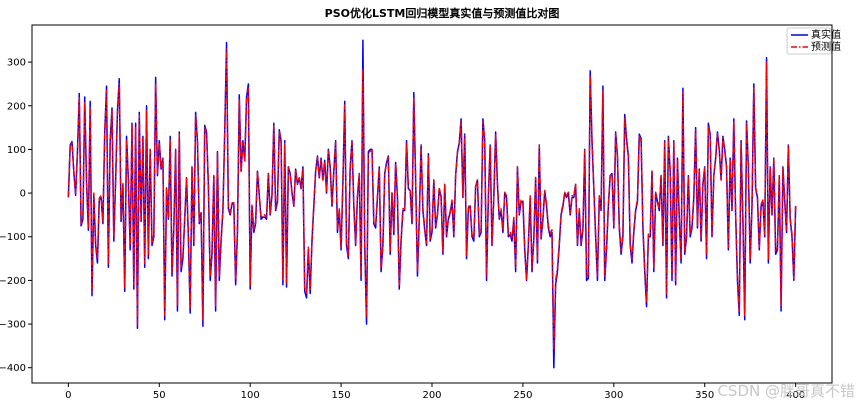  What do you see at coordinates (13, 237) in the screenshot?
I see `y-tick-label: −100` at bounding box center [13, 237].